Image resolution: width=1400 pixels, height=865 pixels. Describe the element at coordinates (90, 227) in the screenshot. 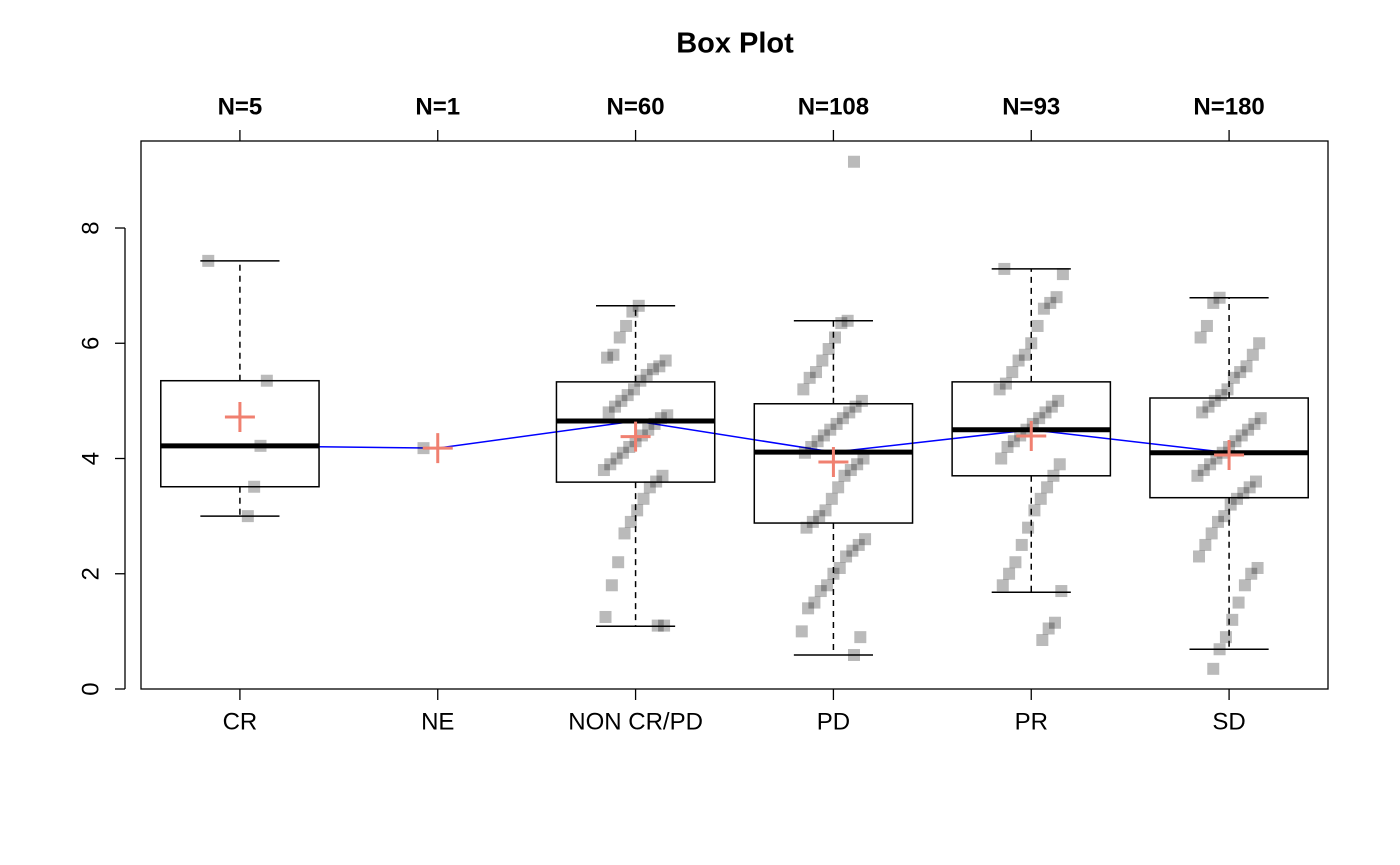

I see `y-tick-label: 8` at that location.